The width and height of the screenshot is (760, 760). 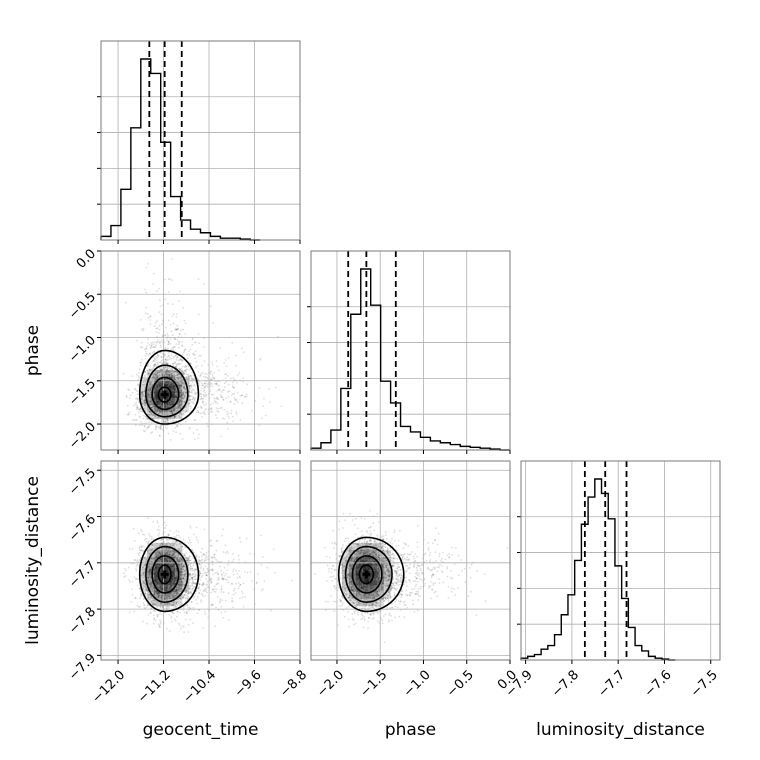 I want to click on density-cell, so click(x=158, y=374).